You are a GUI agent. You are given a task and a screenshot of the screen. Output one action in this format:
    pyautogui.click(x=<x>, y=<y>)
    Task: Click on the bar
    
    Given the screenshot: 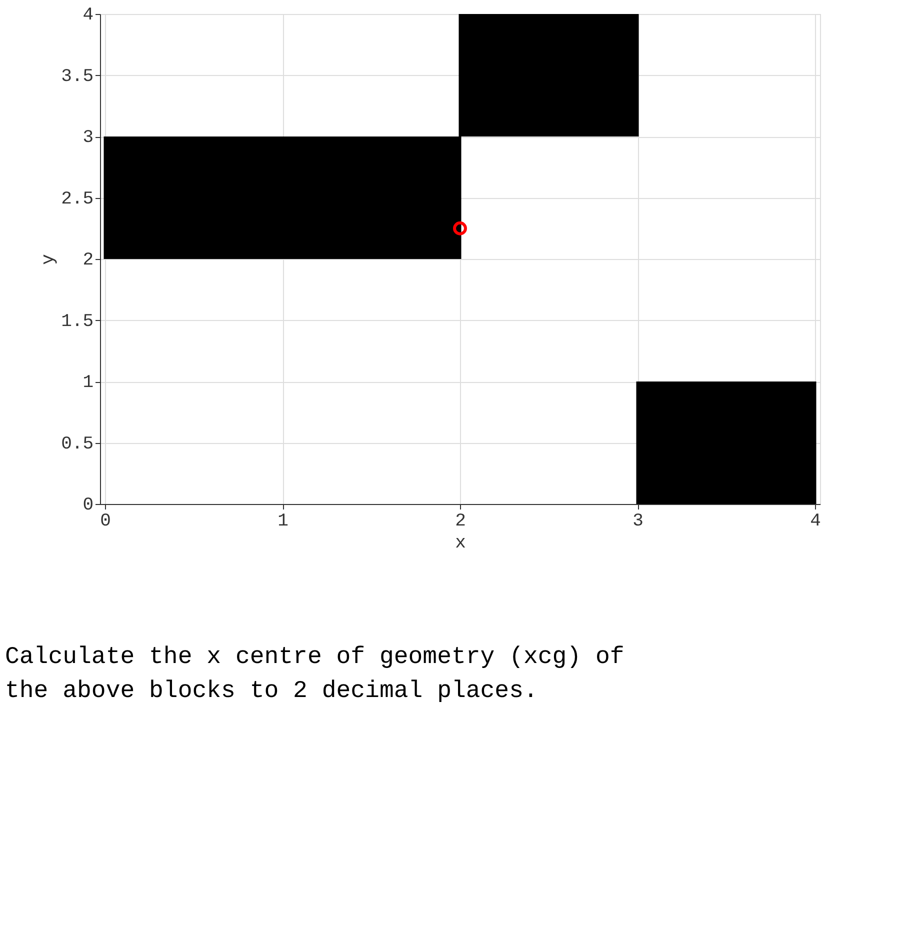 What is the action you would take?
    pyautogui.click(x=726, y=443)
    